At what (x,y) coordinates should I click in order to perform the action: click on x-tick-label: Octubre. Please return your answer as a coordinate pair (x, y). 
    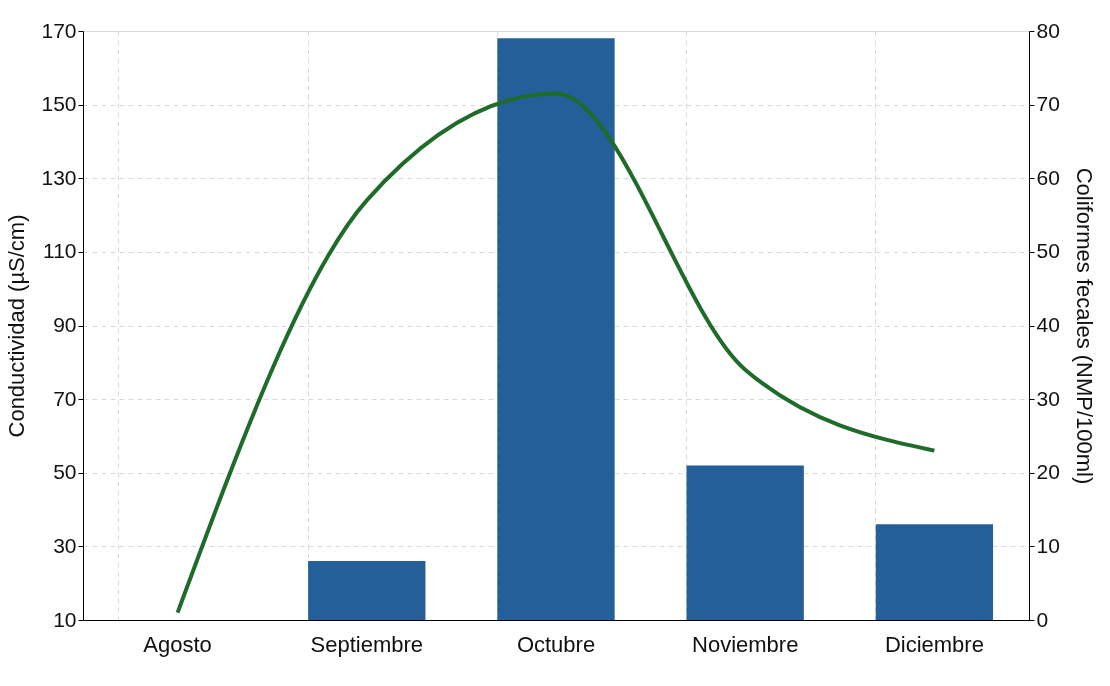
    Looking at the image, I should click on (556, 644).